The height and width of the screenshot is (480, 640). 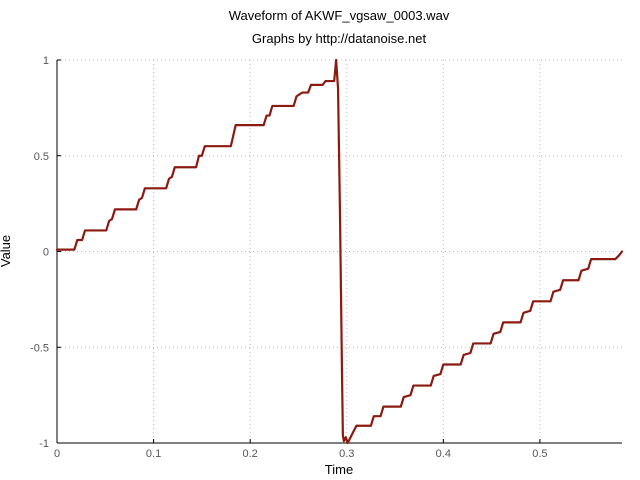 What do you see at coordinates (339, 469) in the screenshot?
I see `x-axis-label: Time` at bounding box center [339, 469].